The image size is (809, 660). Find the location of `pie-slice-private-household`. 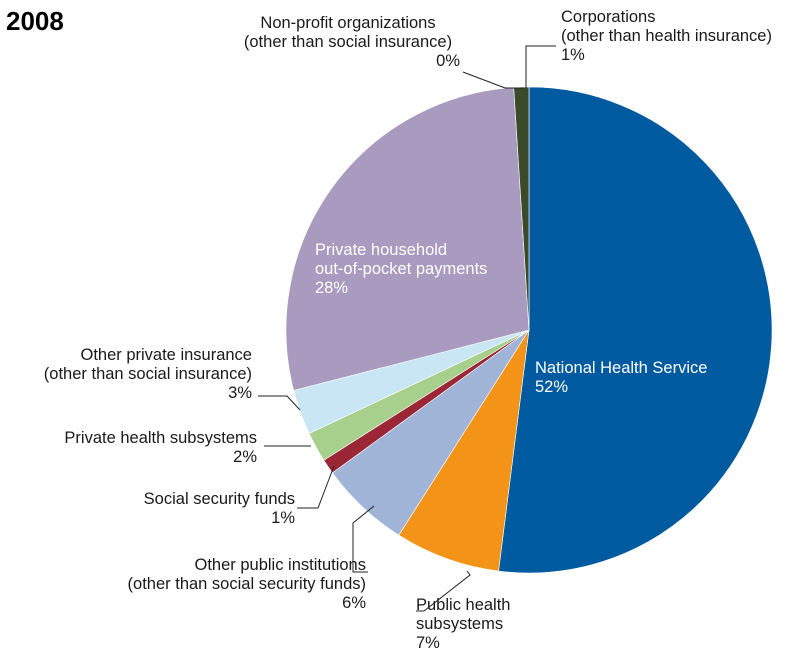

pie-slice-private-household is located at coordinates (407, 239).